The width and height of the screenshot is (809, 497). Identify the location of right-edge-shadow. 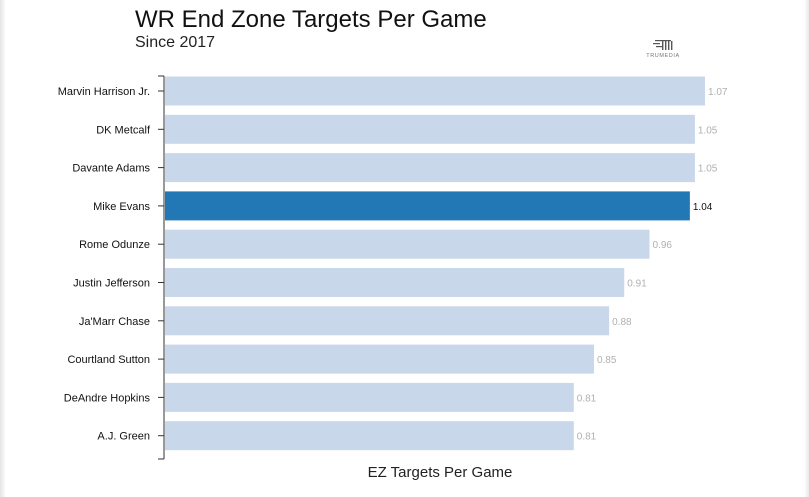
(806, 248).